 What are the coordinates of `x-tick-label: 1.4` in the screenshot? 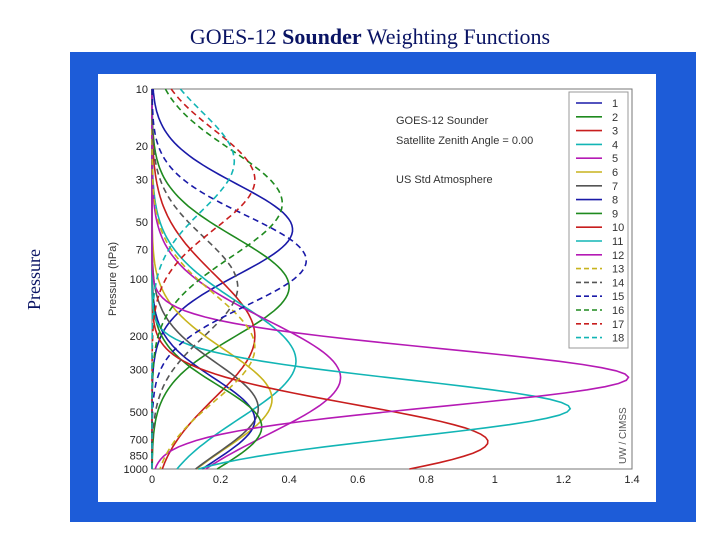 It's located at (631, 480).